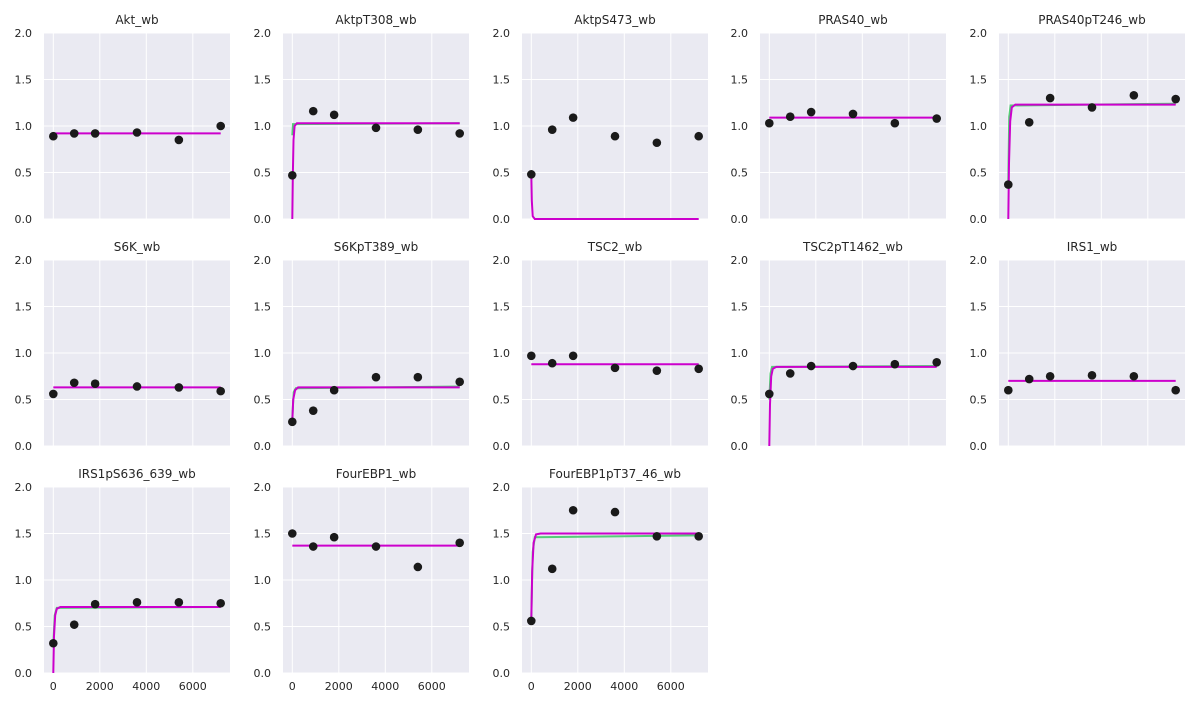 This screenshot has height=711, width=1200. I want to click on subplot-title: FourEBP1_wb, so click(376, 474).